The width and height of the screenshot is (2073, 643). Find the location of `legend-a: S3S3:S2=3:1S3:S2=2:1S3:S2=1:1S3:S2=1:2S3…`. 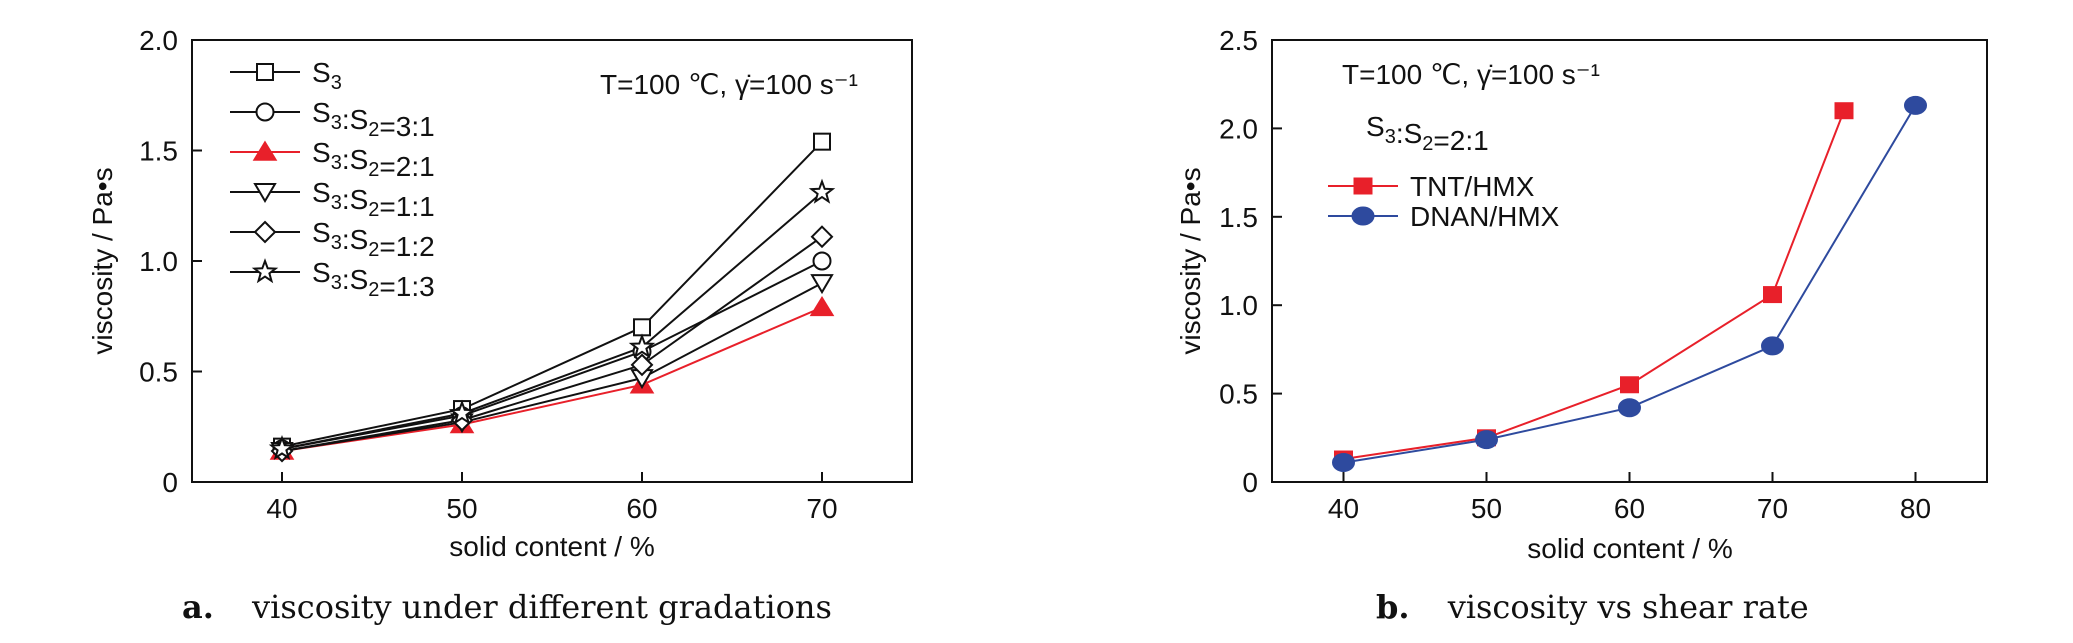

legend-a: S3S3:S2=3:1S3:S2=2:1S3:S2=1:1S3:S2=1:2S3… is located at coordinates (332, 179).